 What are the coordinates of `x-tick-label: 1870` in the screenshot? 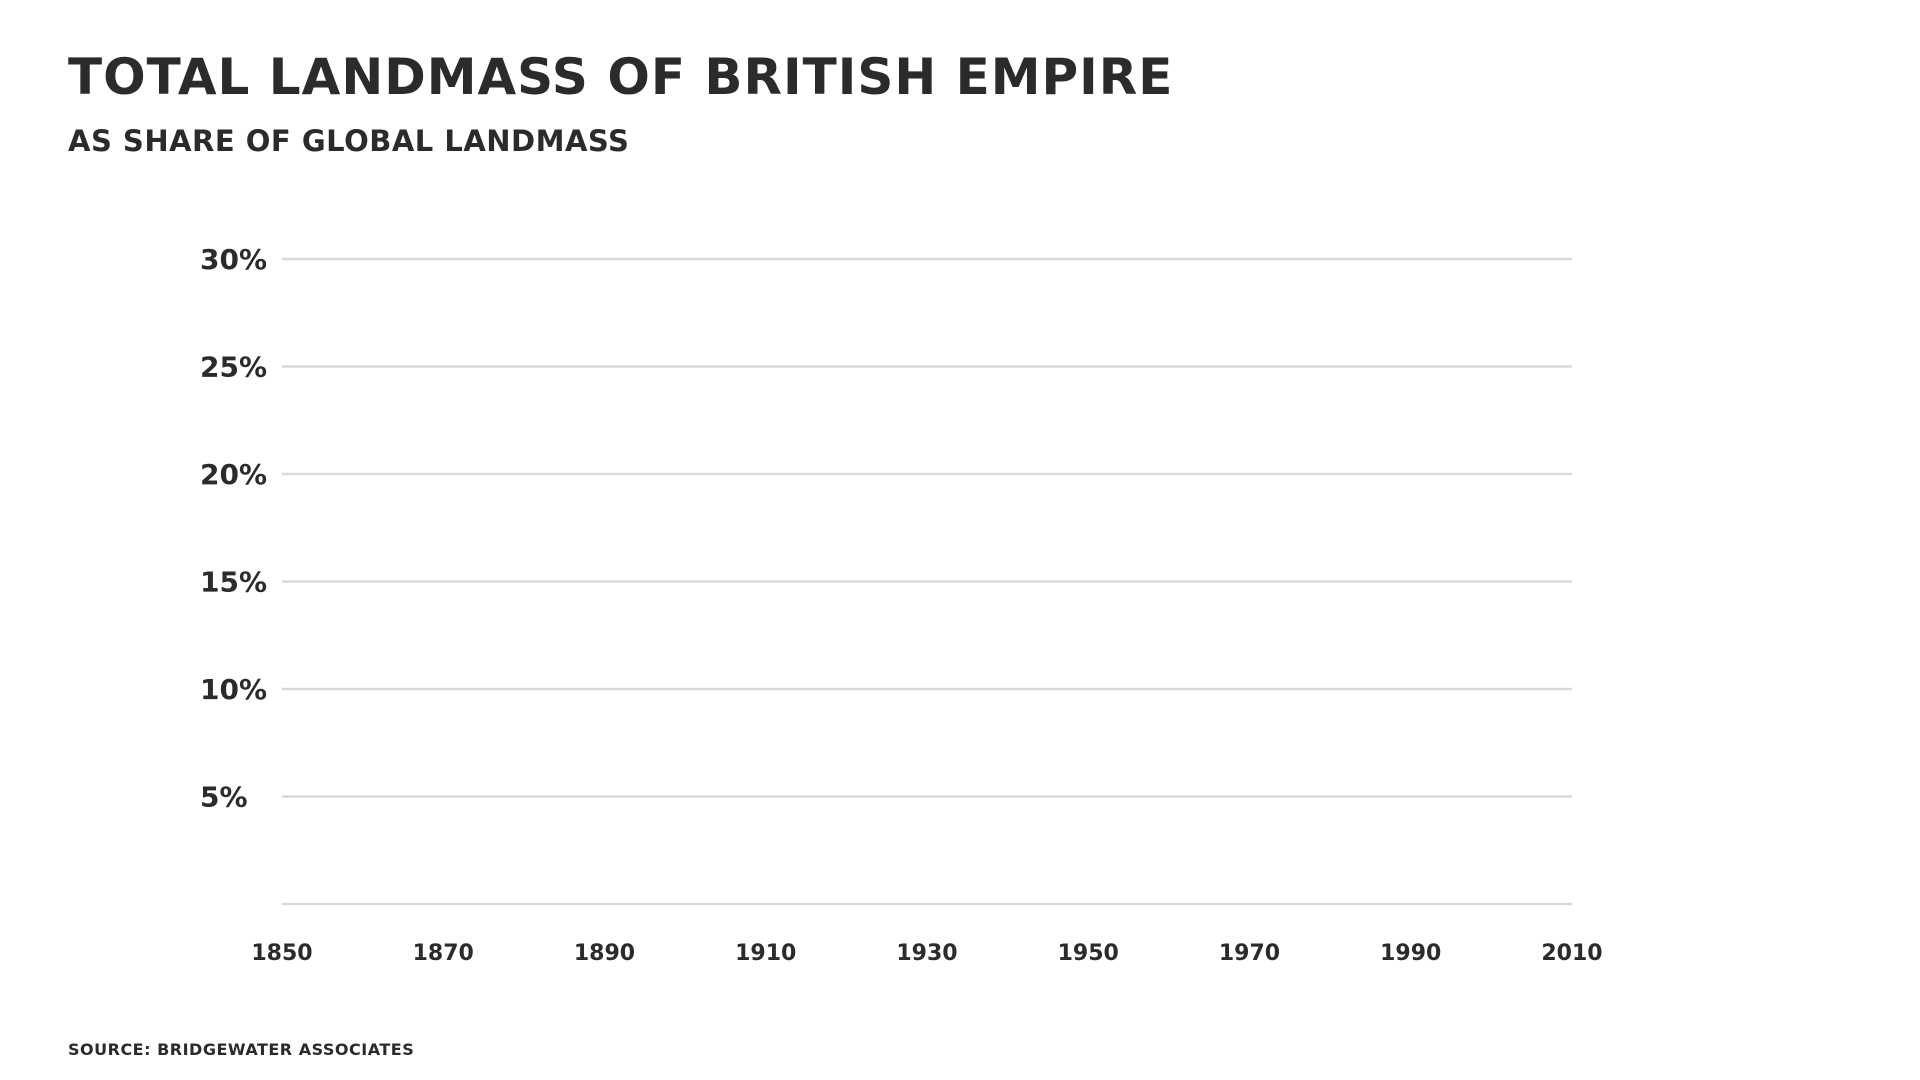 It's located at (443, 953).